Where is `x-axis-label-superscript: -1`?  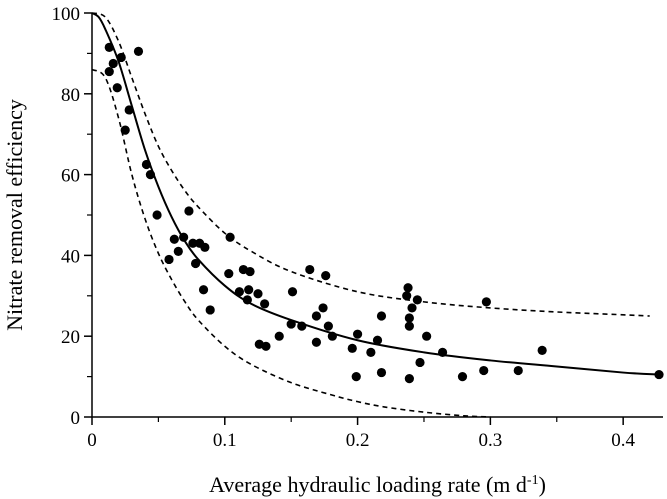 x-axis-label-superscript: -1 is located at coordinates (533, 480).